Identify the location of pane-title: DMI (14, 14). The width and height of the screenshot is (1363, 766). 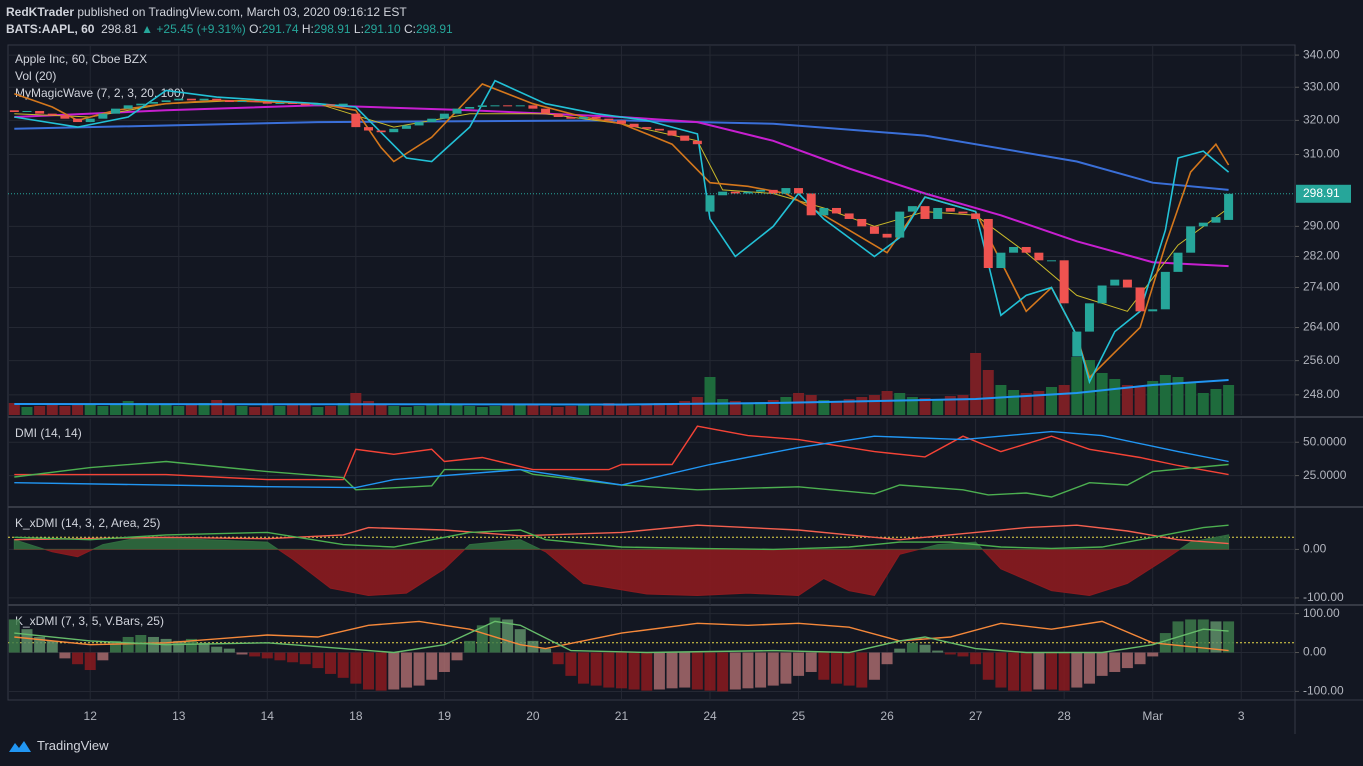
(48, 433).